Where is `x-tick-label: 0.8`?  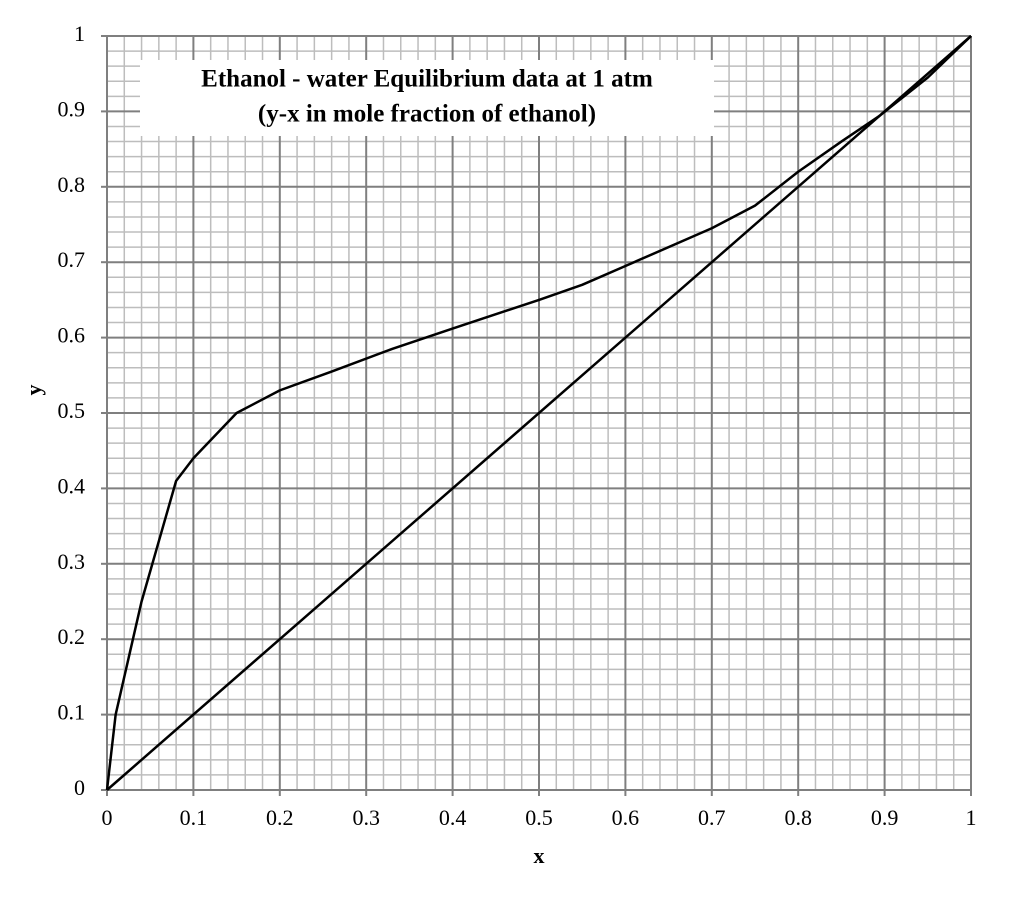
x-tick-label: 0.8 is located at coordinates (798, 817).